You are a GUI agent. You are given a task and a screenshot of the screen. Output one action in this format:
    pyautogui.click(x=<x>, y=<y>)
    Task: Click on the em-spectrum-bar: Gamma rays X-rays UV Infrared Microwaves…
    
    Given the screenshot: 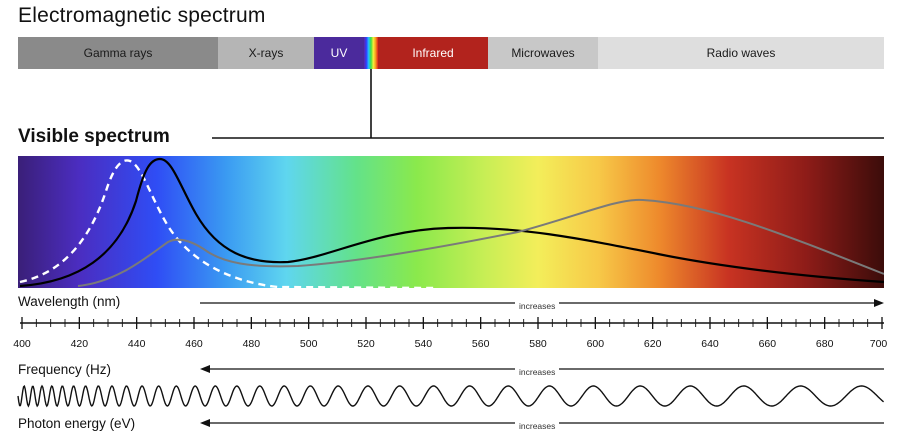 What is the action you would take?
    pyautogui.click(x=451, y=53)
    